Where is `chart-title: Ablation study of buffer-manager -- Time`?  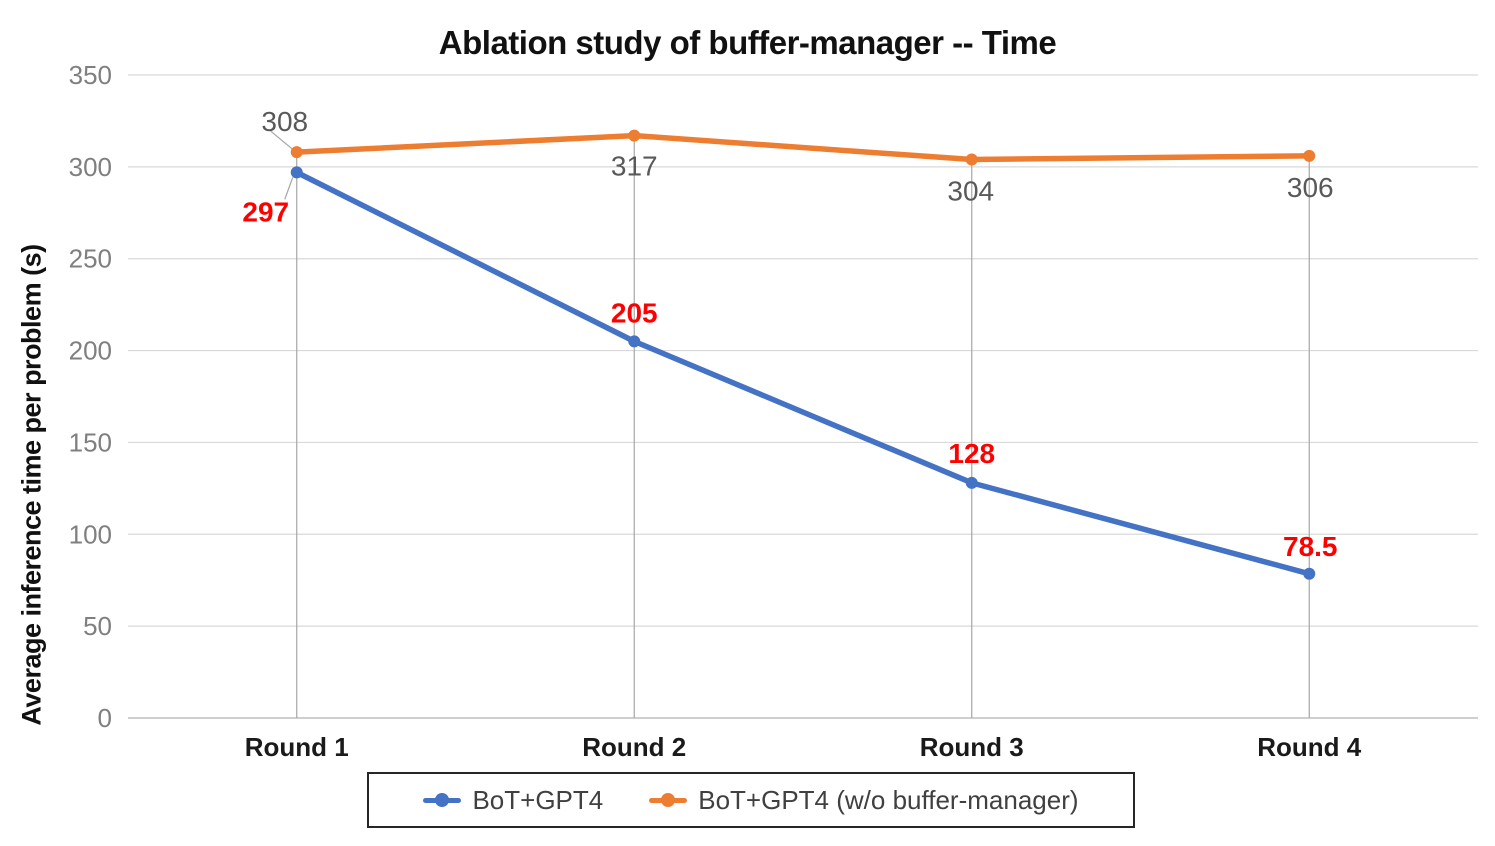
chart-title: Ablation study of buffer-manager -- Time is located at coordinates (747, 42).